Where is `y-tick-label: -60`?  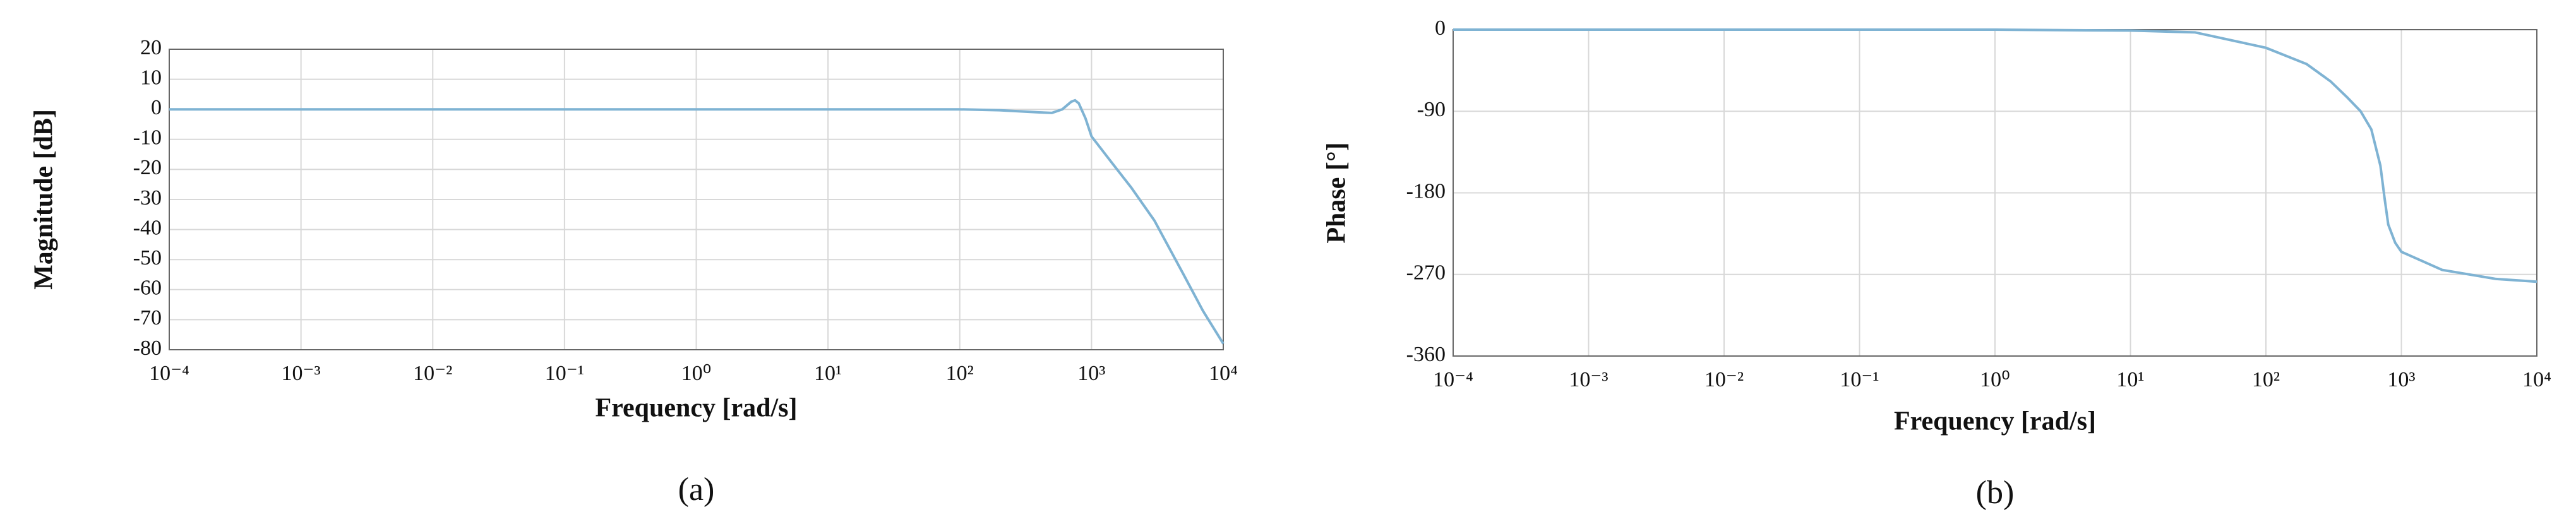
y-tick-label: -60 is located at coordinates (147, 288).